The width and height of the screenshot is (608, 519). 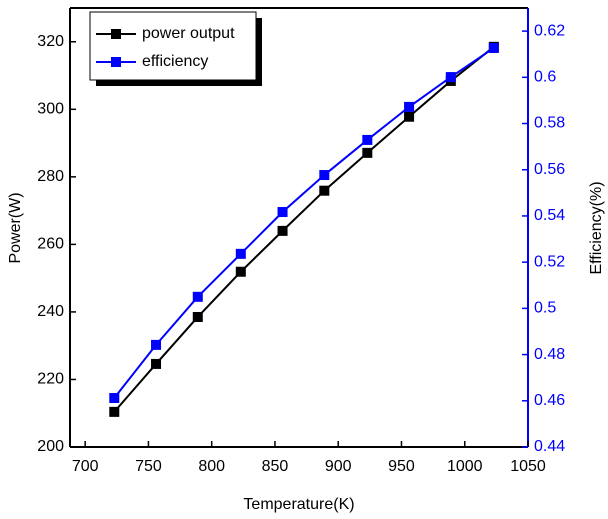 I want to click on y2-tick-label: 0.44, so click(x=549, y=446).